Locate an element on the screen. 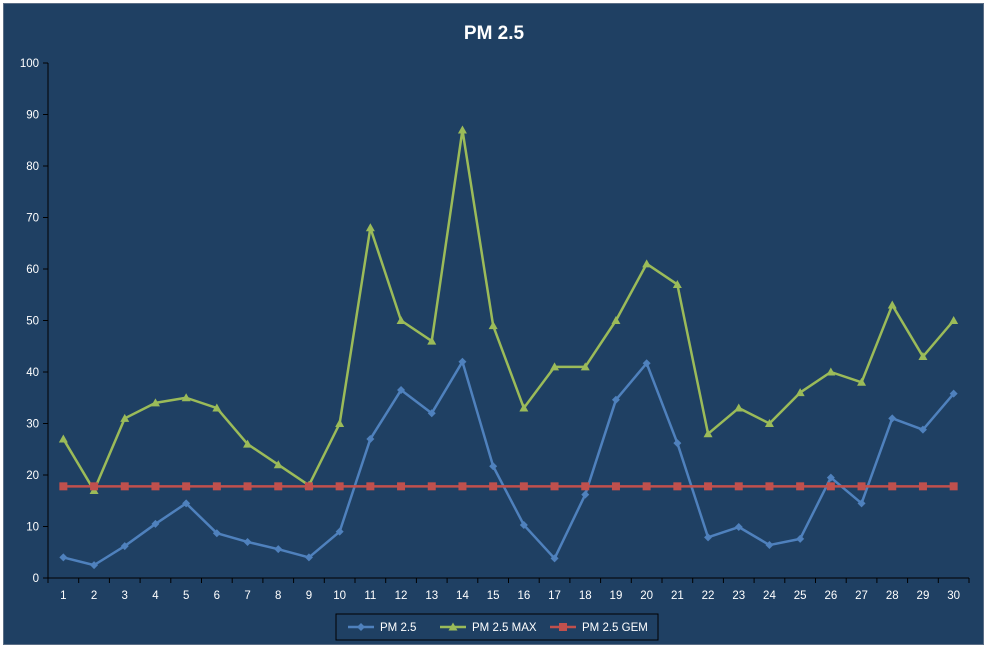 The width and height of the screenshot is (987, 648). x-tick-label: 28 is located at coordinates (892, 596).